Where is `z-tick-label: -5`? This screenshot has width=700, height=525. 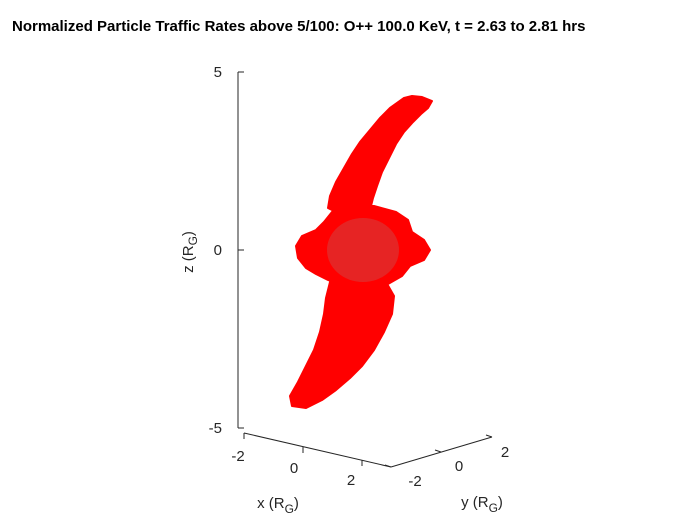
z-tick-label: -5 is located at coordinates (215, 428).